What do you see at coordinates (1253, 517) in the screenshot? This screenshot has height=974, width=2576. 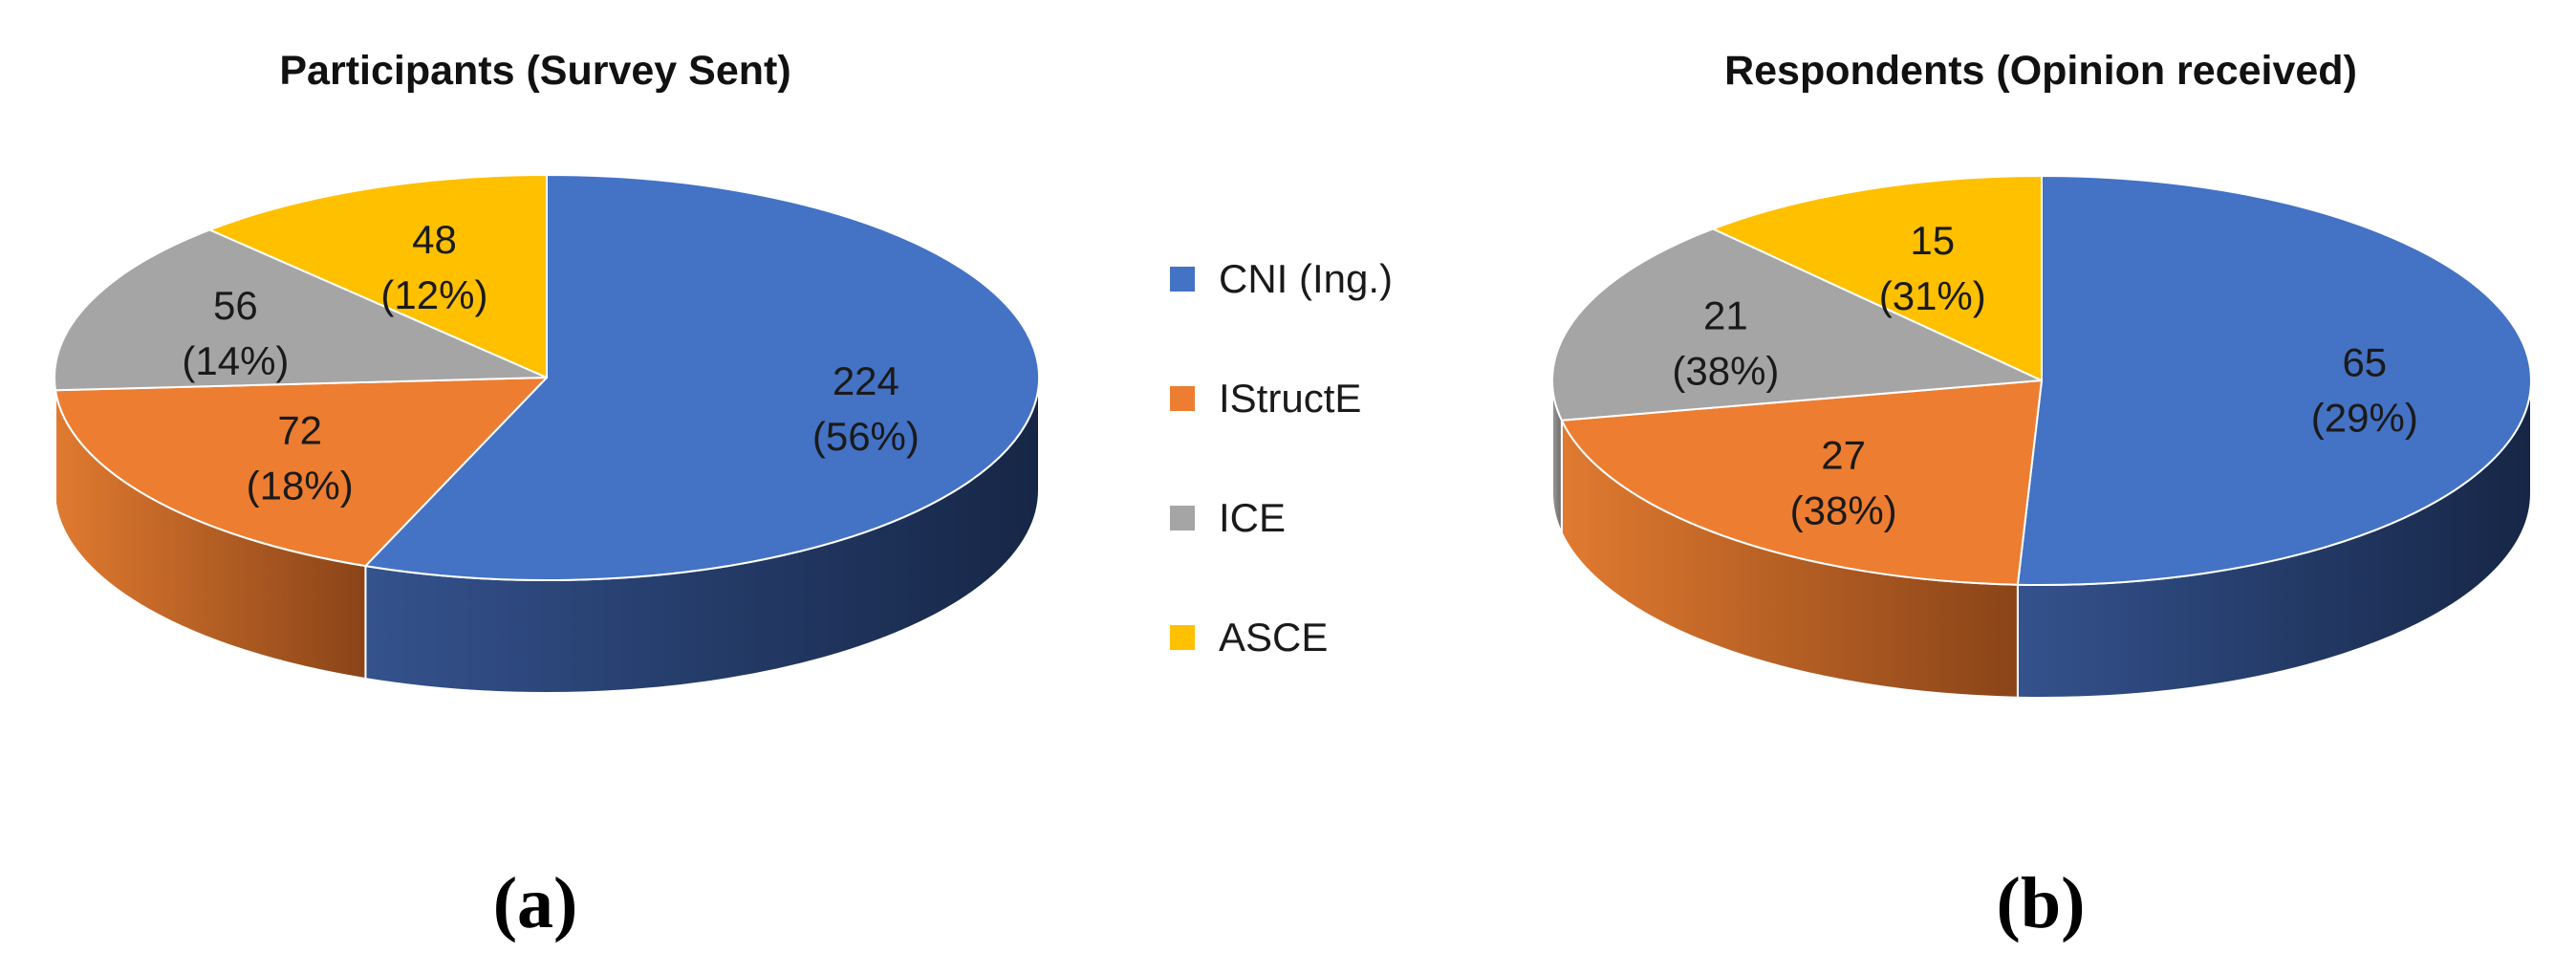 I see `legend-label-ice: ICE` at bounding box center [1253, 517].